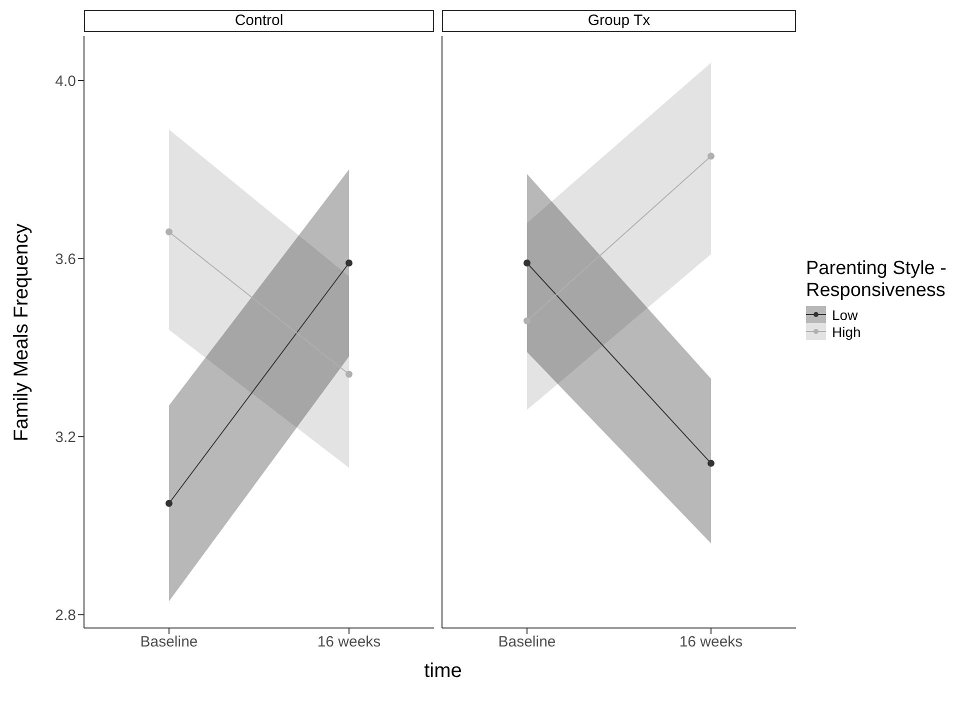 The image size is (973, 704). I want to click on chart-title: Control, so click(259, 21).